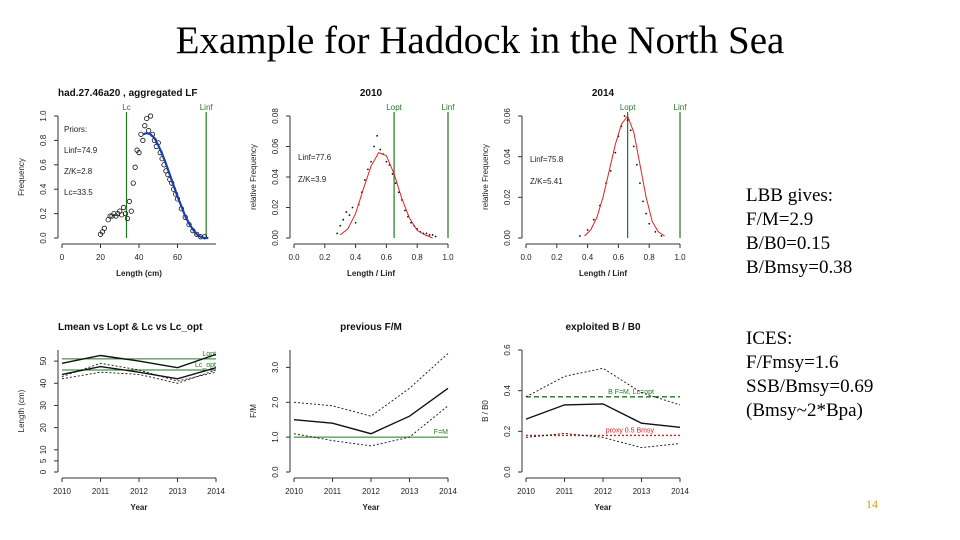  Describe the element at coordinates (387, 257) in the screenshot. I see `x-tick-label: 0.6` at that location.